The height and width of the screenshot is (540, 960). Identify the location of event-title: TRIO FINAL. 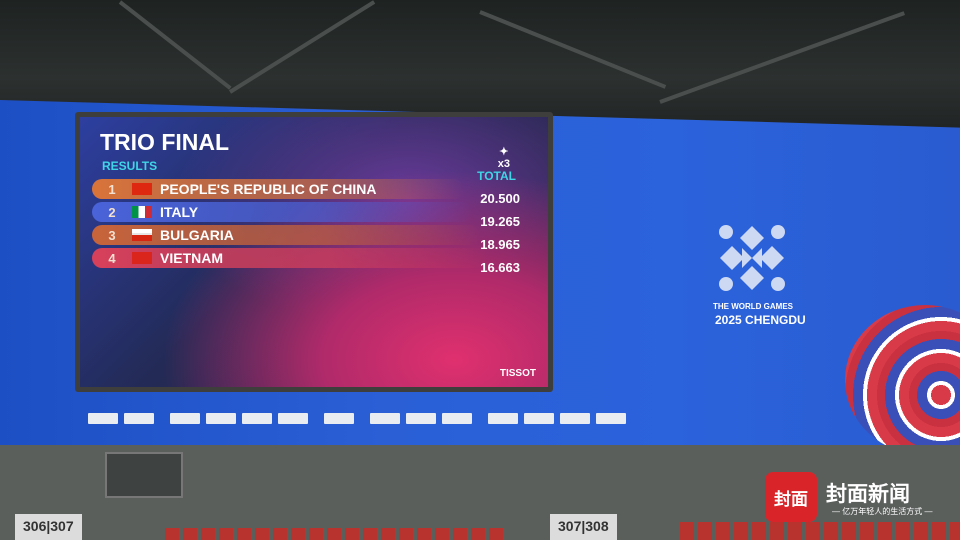
(165, 142).